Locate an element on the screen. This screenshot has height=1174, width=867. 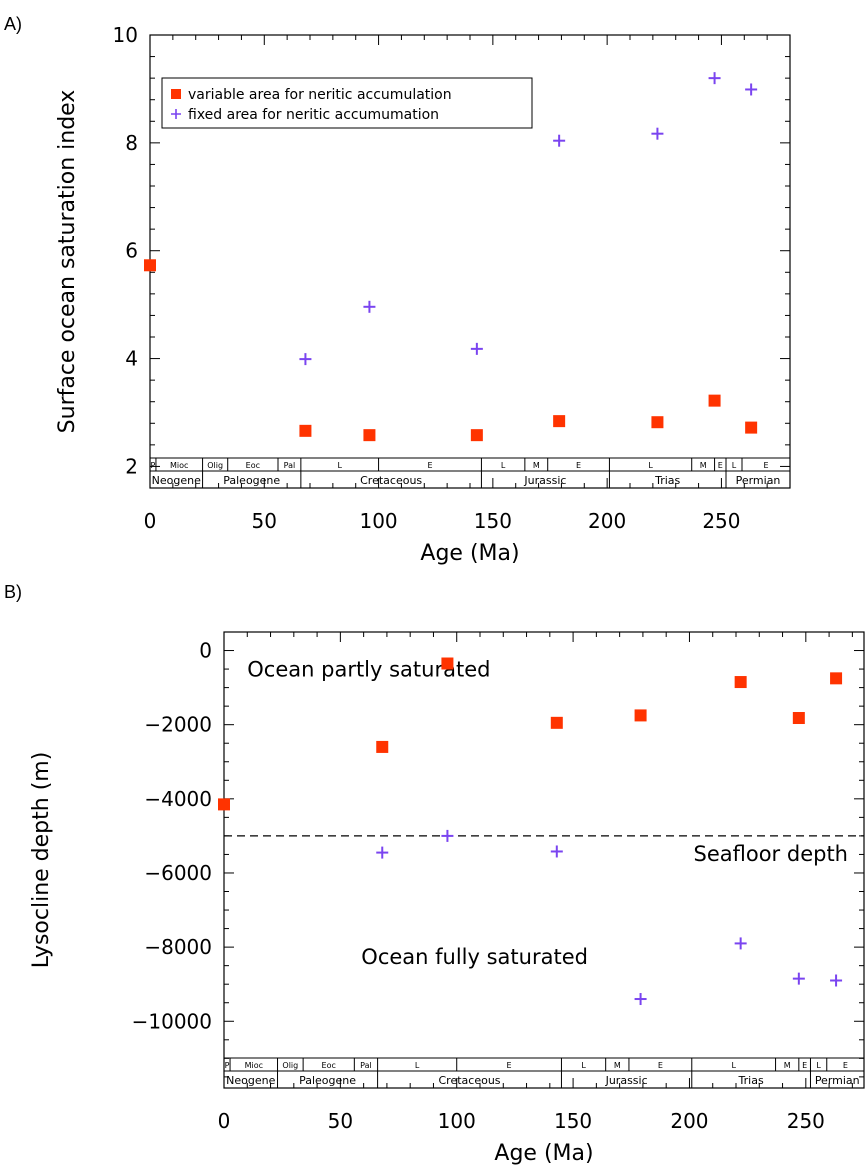
y-tick-label: −2000 is located at coordinates (178, 725).